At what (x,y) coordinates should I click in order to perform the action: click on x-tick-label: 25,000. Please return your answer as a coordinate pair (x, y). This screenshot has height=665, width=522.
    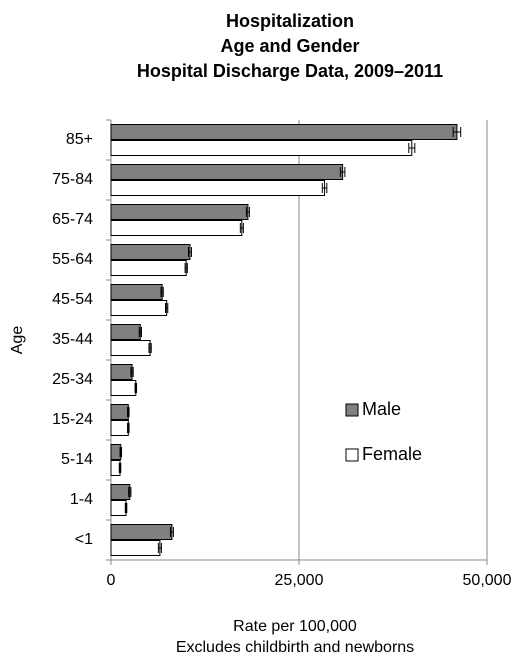
    Looking at the image, I should click on (299, 580).